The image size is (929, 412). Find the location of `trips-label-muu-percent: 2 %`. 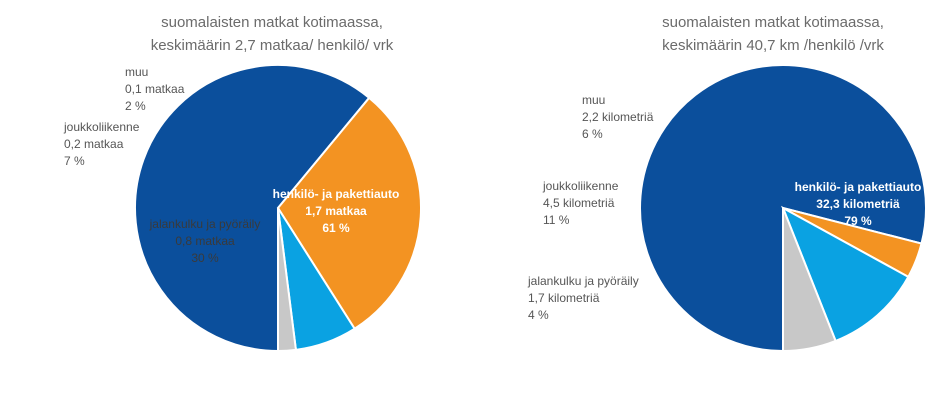

trips-label-muu-percent: 2 % is located at coordinates (135, 106).